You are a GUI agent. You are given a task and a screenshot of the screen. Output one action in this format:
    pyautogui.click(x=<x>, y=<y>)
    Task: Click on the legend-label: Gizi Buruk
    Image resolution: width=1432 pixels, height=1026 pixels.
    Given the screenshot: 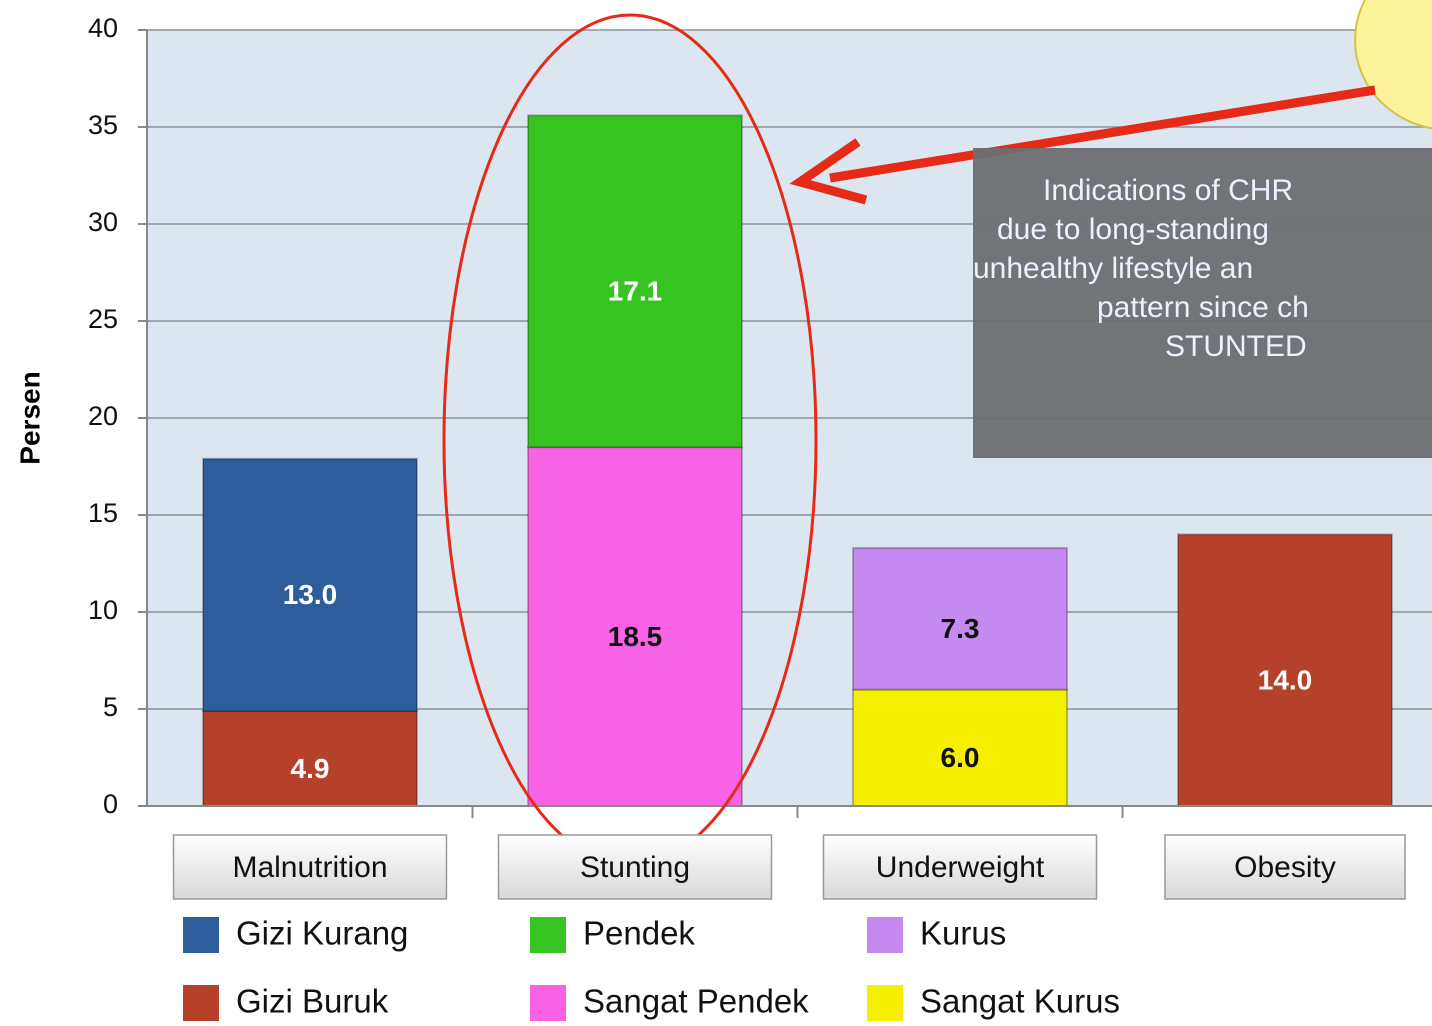 What is the action you would take?
    pyautogui.click(x=312, y=1001)
    